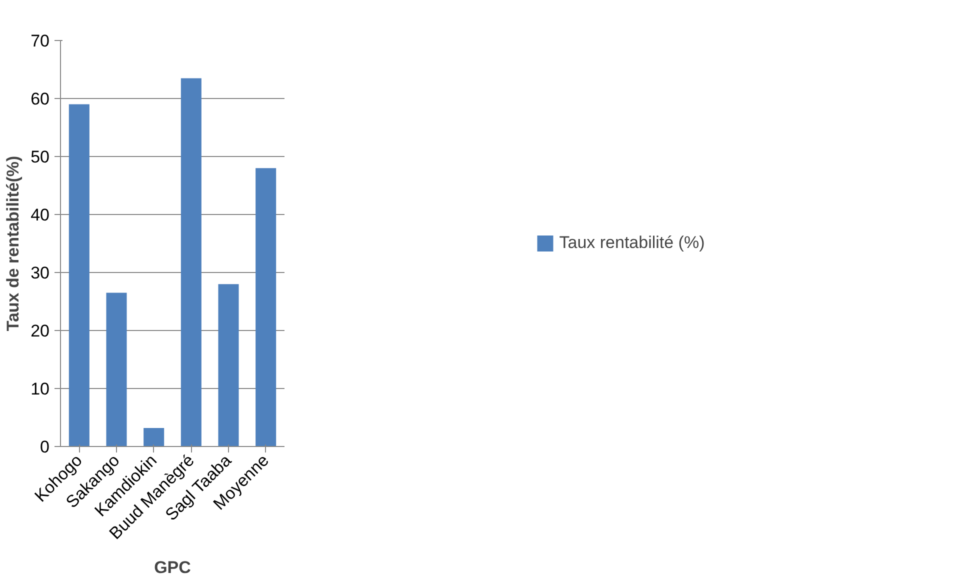 The height and width of the screenshot is (581, 957). I want to click on y-tick-label: 20, so click(40, 331).